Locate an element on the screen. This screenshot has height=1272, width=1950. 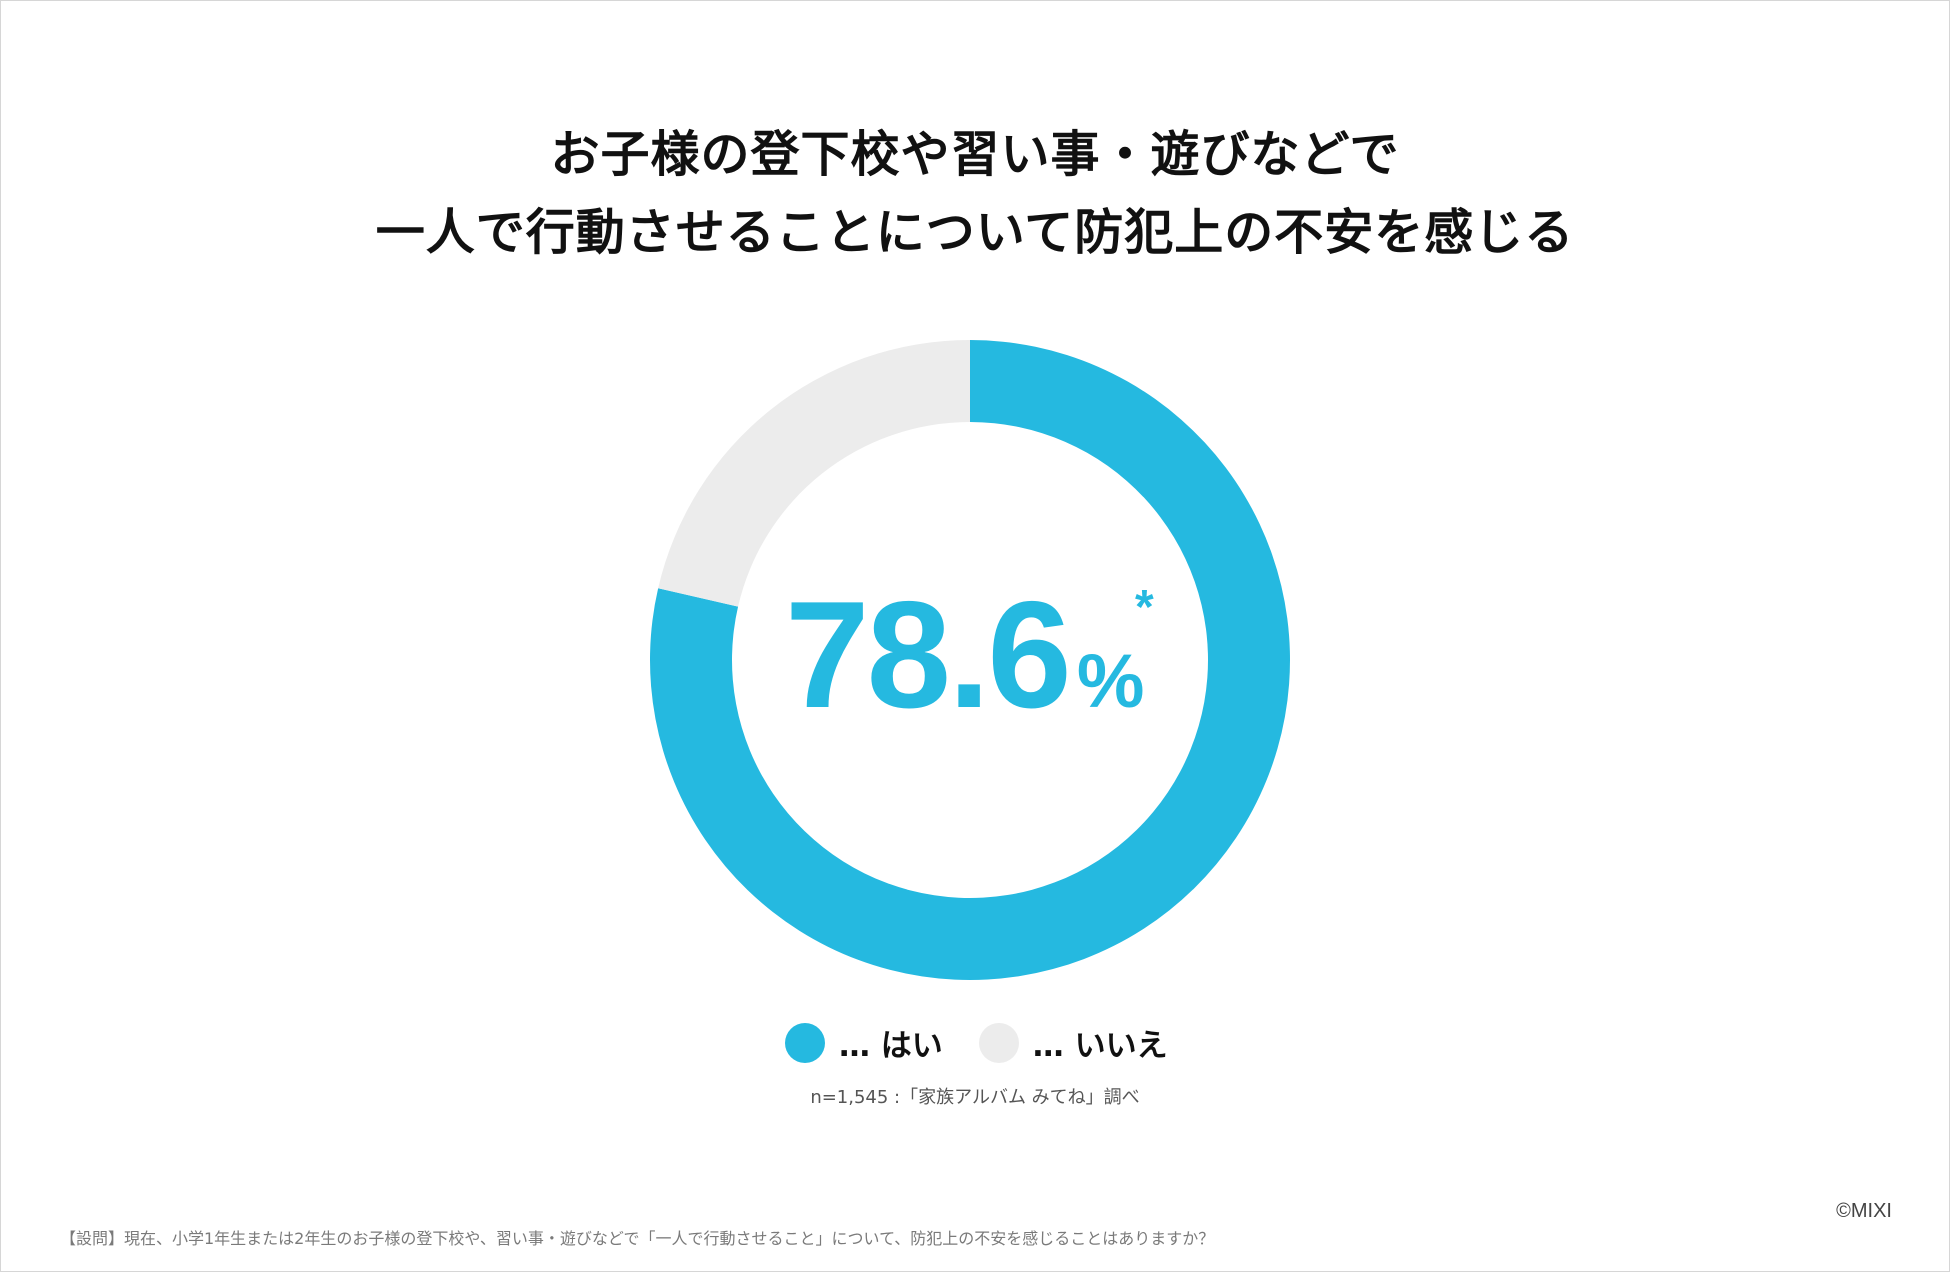
center-value: 78.6% * is located at coordinates (969, 655).